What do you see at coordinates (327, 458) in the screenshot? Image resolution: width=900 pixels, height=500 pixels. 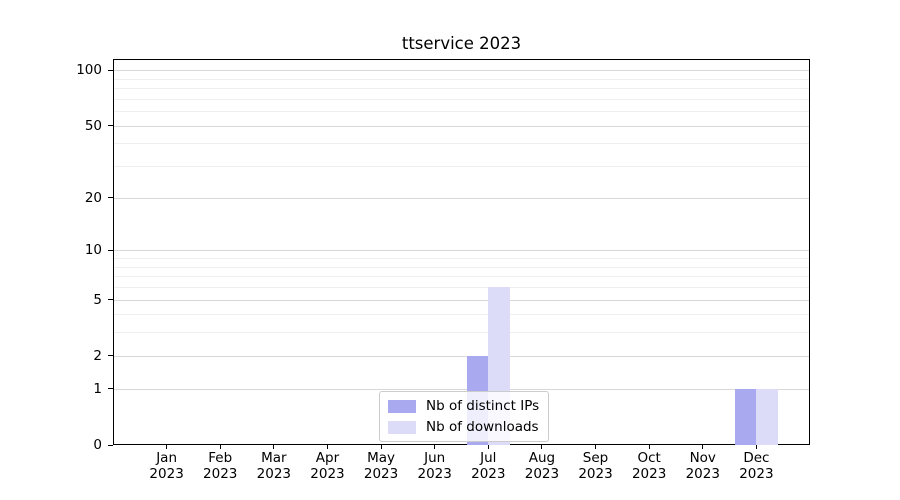 I see `x-tick-label-line: Apr` at bounding box center [327, 458].